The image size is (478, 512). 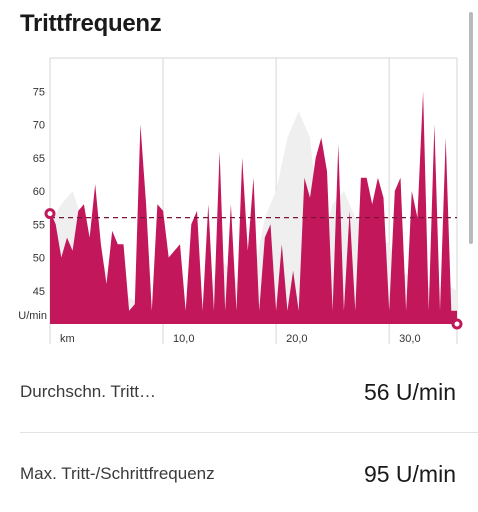 I want to click on page-title: Trittfrequenz, so click(x=91, y=23).